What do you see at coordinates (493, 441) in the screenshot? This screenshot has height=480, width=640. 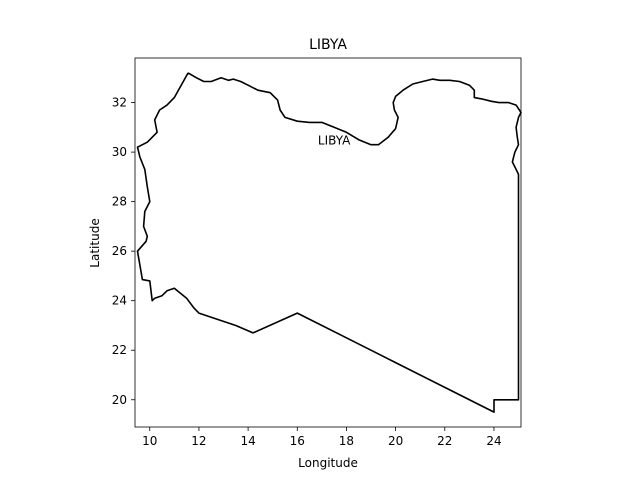 I see `x-tick-label: 24` at bounding box center [493, 441].